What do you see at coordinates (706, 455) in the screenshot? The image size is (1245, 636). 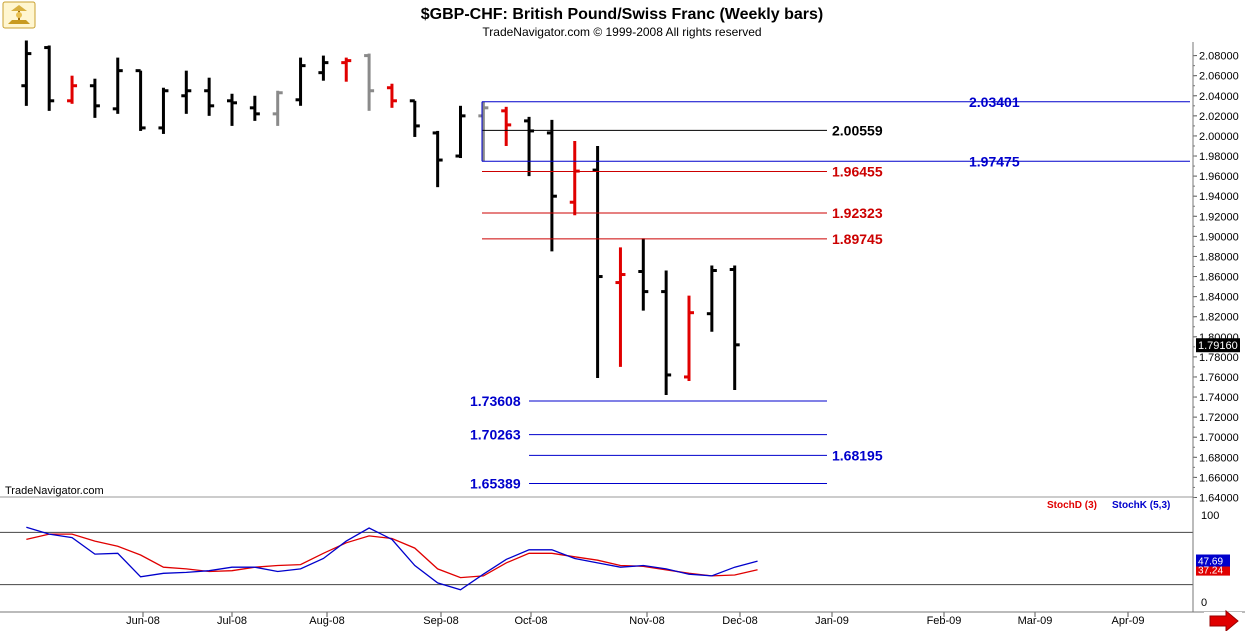 I see `level-line: 1.68195` at bounding box center [706, 455].